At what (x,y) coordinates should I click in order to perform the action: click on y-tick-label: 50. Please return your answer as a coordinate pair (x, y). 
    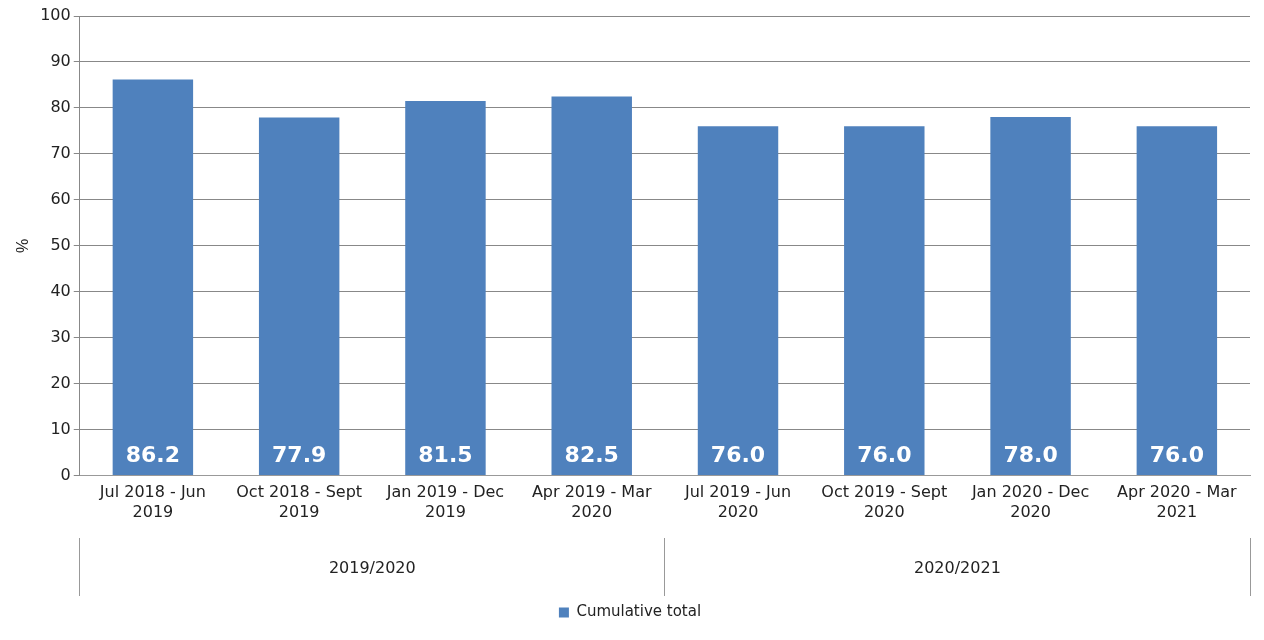
    Looking at the image, I should click on (60, 244).